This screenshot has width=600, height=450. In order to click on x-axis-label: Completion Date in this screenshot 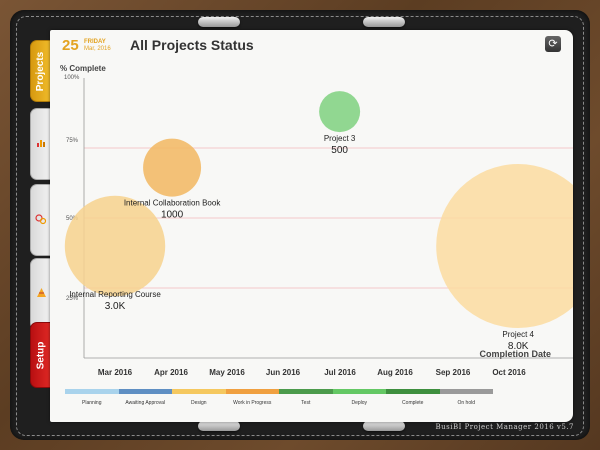, I will do `click(515, 354)`.